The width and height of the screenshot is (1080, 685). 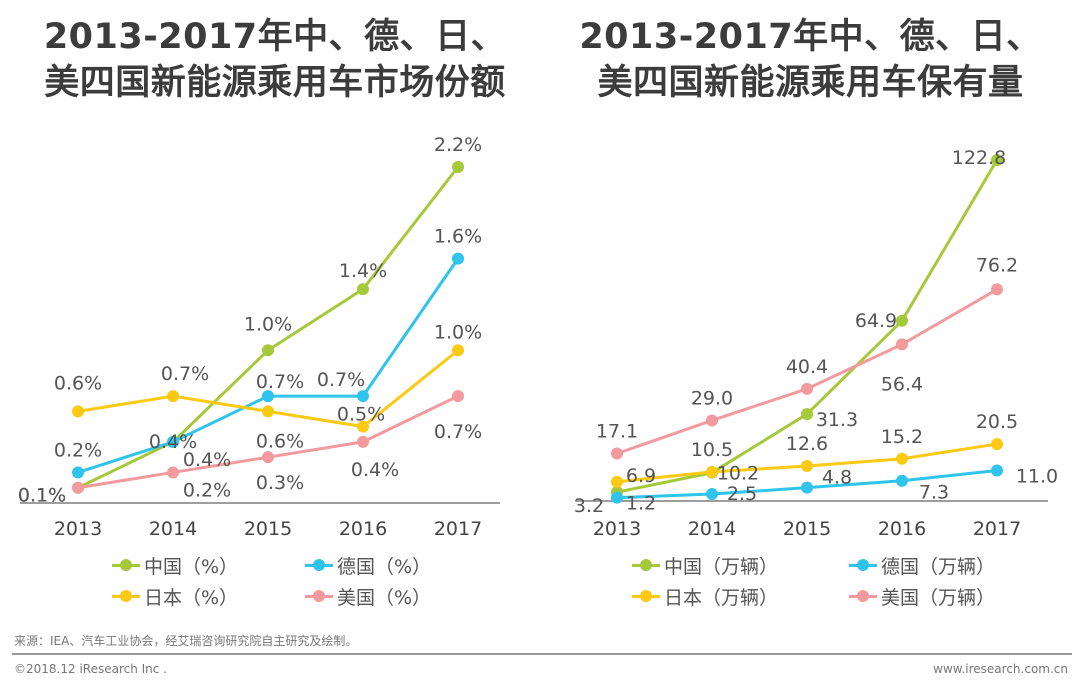 What do you see at coordinates (589, 506) in the screenshot?
I see `data-label: 3.2` at bounding box center [589, 506].